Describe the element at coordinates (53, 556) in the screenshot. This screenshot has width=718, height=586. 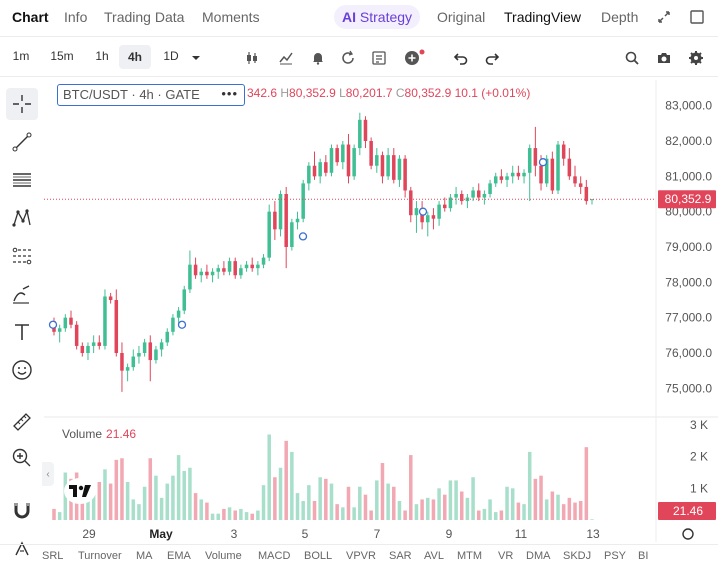
I see `indicator-srl: SRL` at that location.